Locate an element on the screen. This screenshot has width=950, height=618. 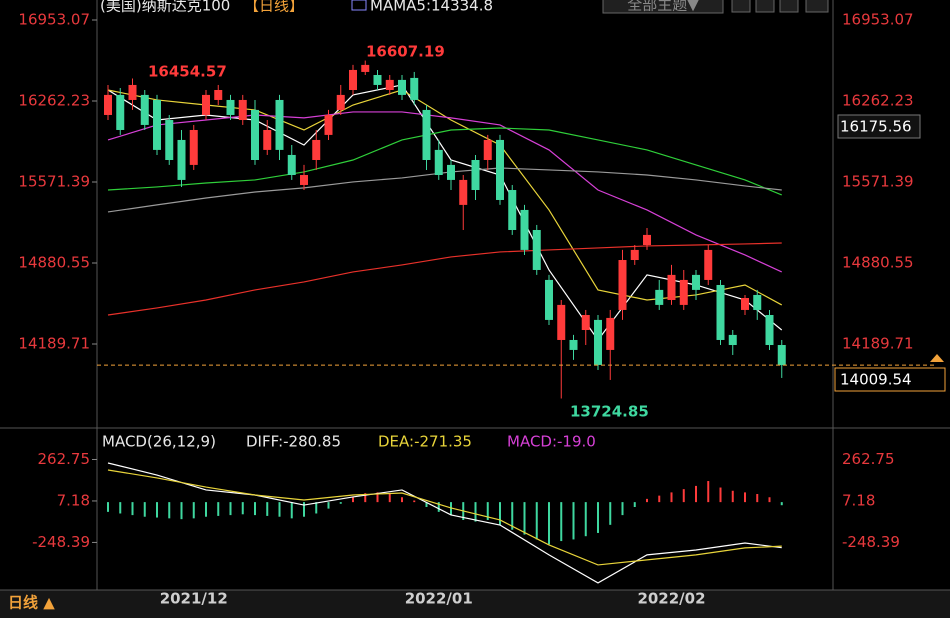
last-price-label: 14009.54 is located at coordinates (876, 380).